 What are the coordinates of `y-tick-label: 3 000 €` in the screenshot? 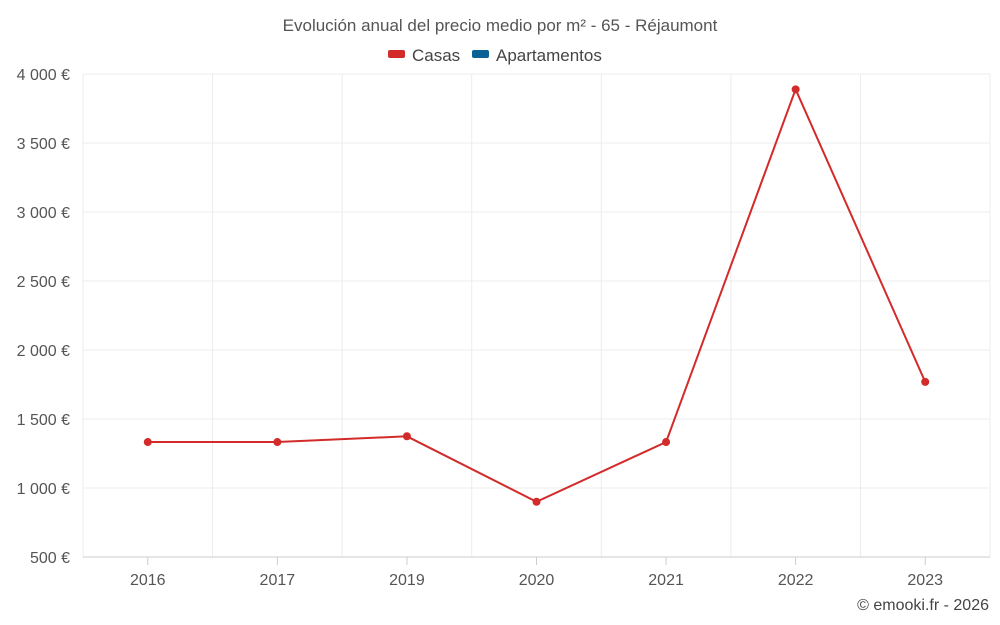 It's located at (43, 213).